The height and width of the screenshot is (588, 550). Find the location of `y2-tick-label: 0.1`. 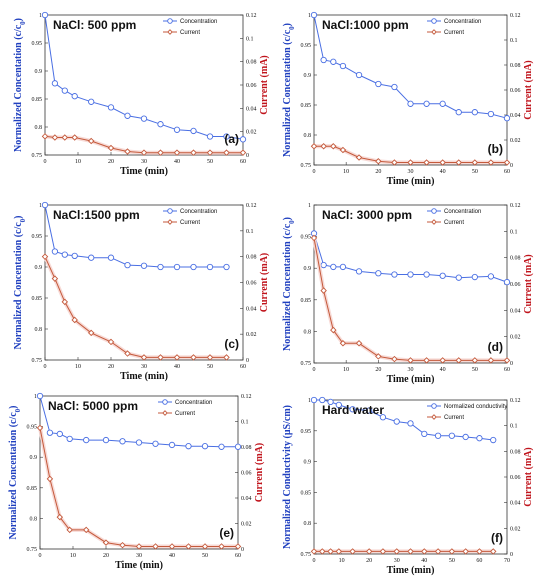

y2-tick-label: 0.1 is located at coordinates (250, 232).